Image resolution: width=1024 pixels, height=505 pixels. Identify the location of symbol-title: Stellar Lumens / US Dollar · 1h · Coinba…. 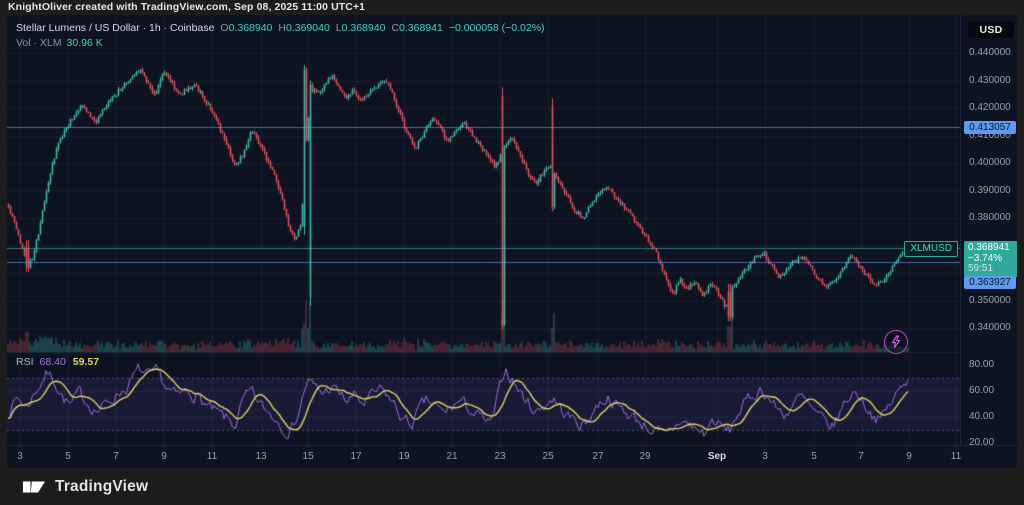
(115, 28).